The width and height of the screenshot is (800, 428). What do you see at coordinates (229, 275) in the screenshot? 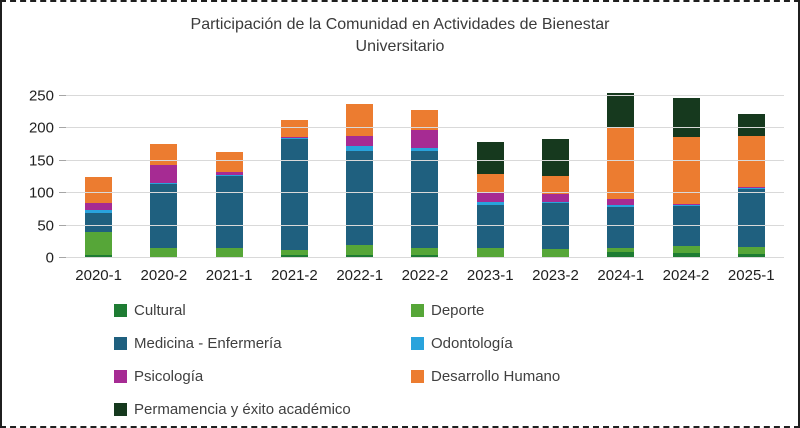
I see `x-tick-label-2021-1: 2021-1` at bounding box center [229, 275].